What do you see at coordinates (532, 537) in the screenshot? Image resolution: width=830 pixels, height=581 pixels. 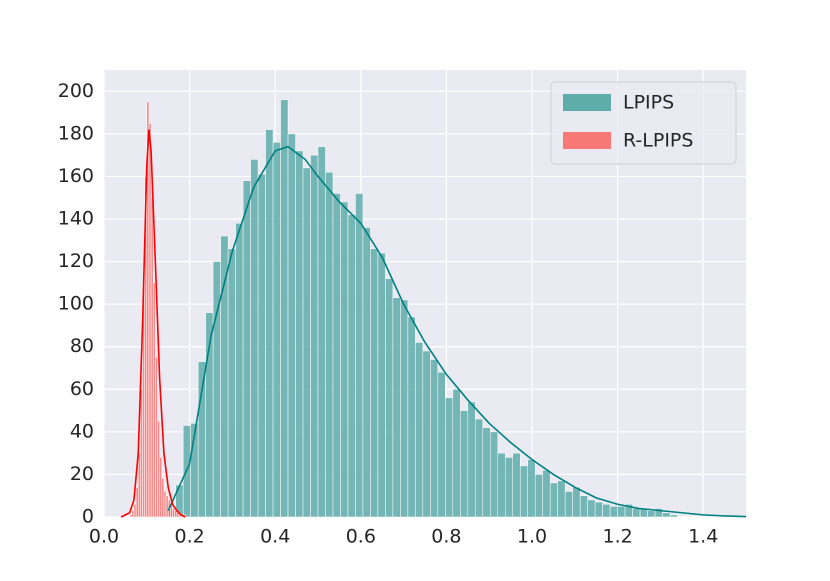 I see `x-tick-label: 1.0` at bounding box center [532, 537].